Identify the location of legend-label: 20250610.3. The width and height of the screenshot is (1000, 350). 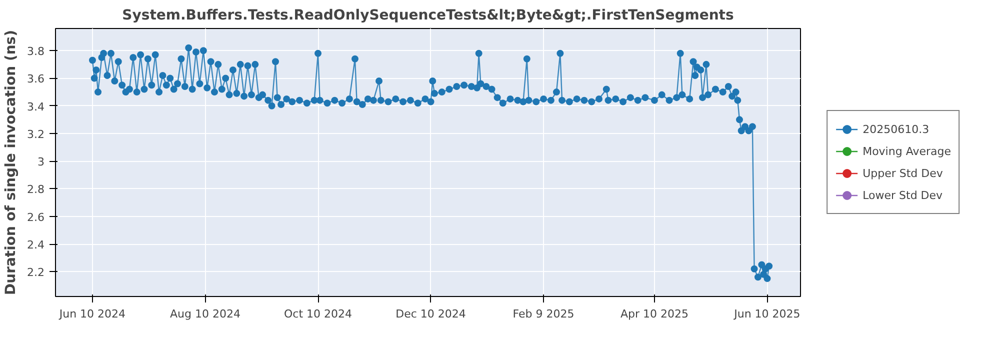
(896, 129).